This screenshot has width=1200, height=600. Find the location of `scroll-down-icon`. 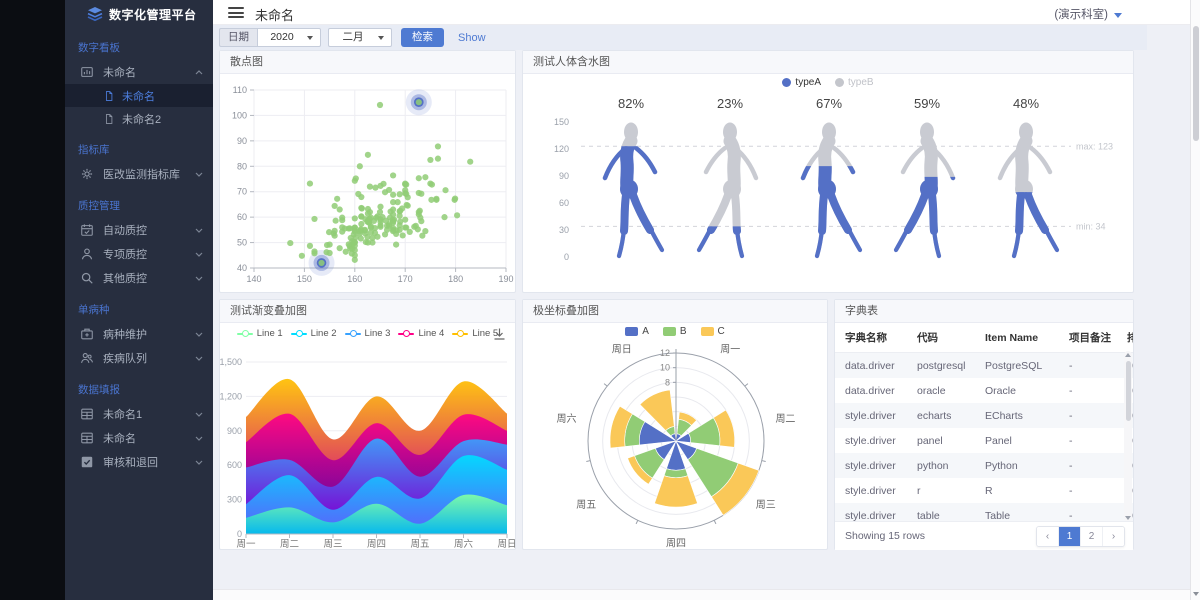

scroll-down-icon is located at coordinates (1128, 518).